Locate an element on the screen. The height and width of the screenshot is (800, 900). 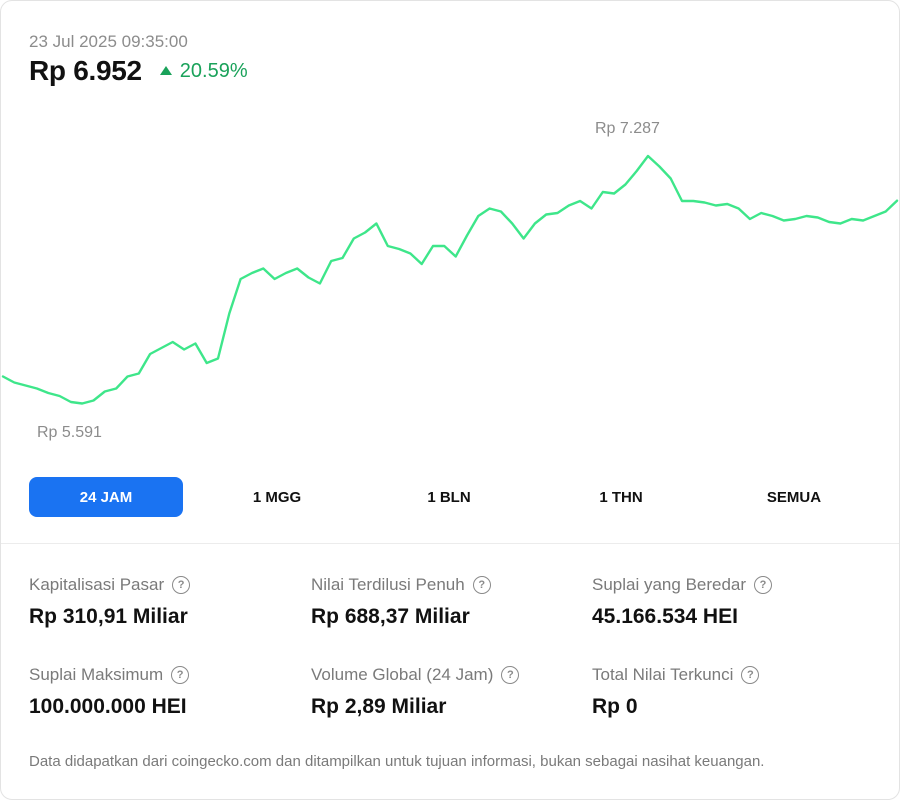
chart-max-label: Rp 7.287 is located at coordinates (627, 128).